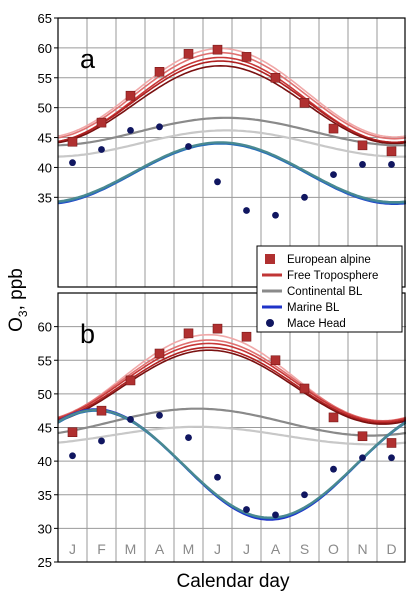 Image resolution: width=406 pixels, height=591 pixels. What do you see at coordinates (232, 172) in the screenshot?
I see `marine-bl-curve` at bounding box center [232, 172].